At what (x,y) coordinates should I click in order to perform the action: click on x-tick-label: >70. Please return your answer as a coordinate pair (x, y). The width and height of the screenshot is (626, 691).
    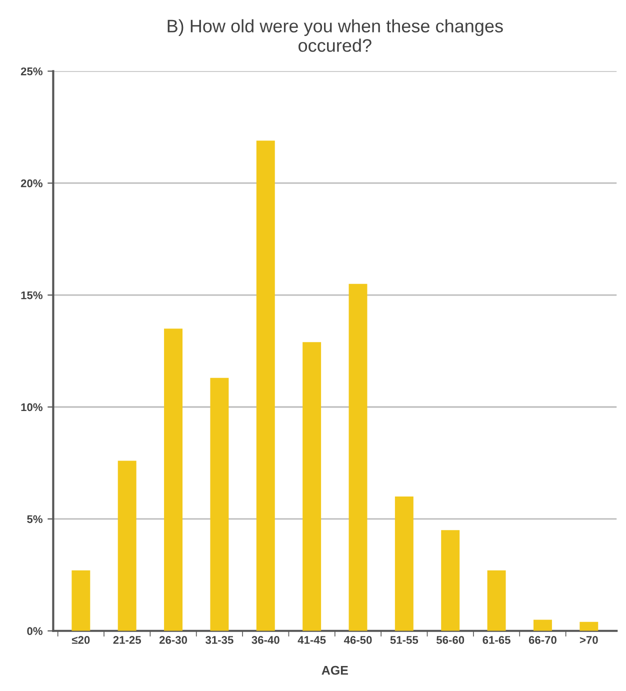
    Looking at the image, I should click on (589, 640).